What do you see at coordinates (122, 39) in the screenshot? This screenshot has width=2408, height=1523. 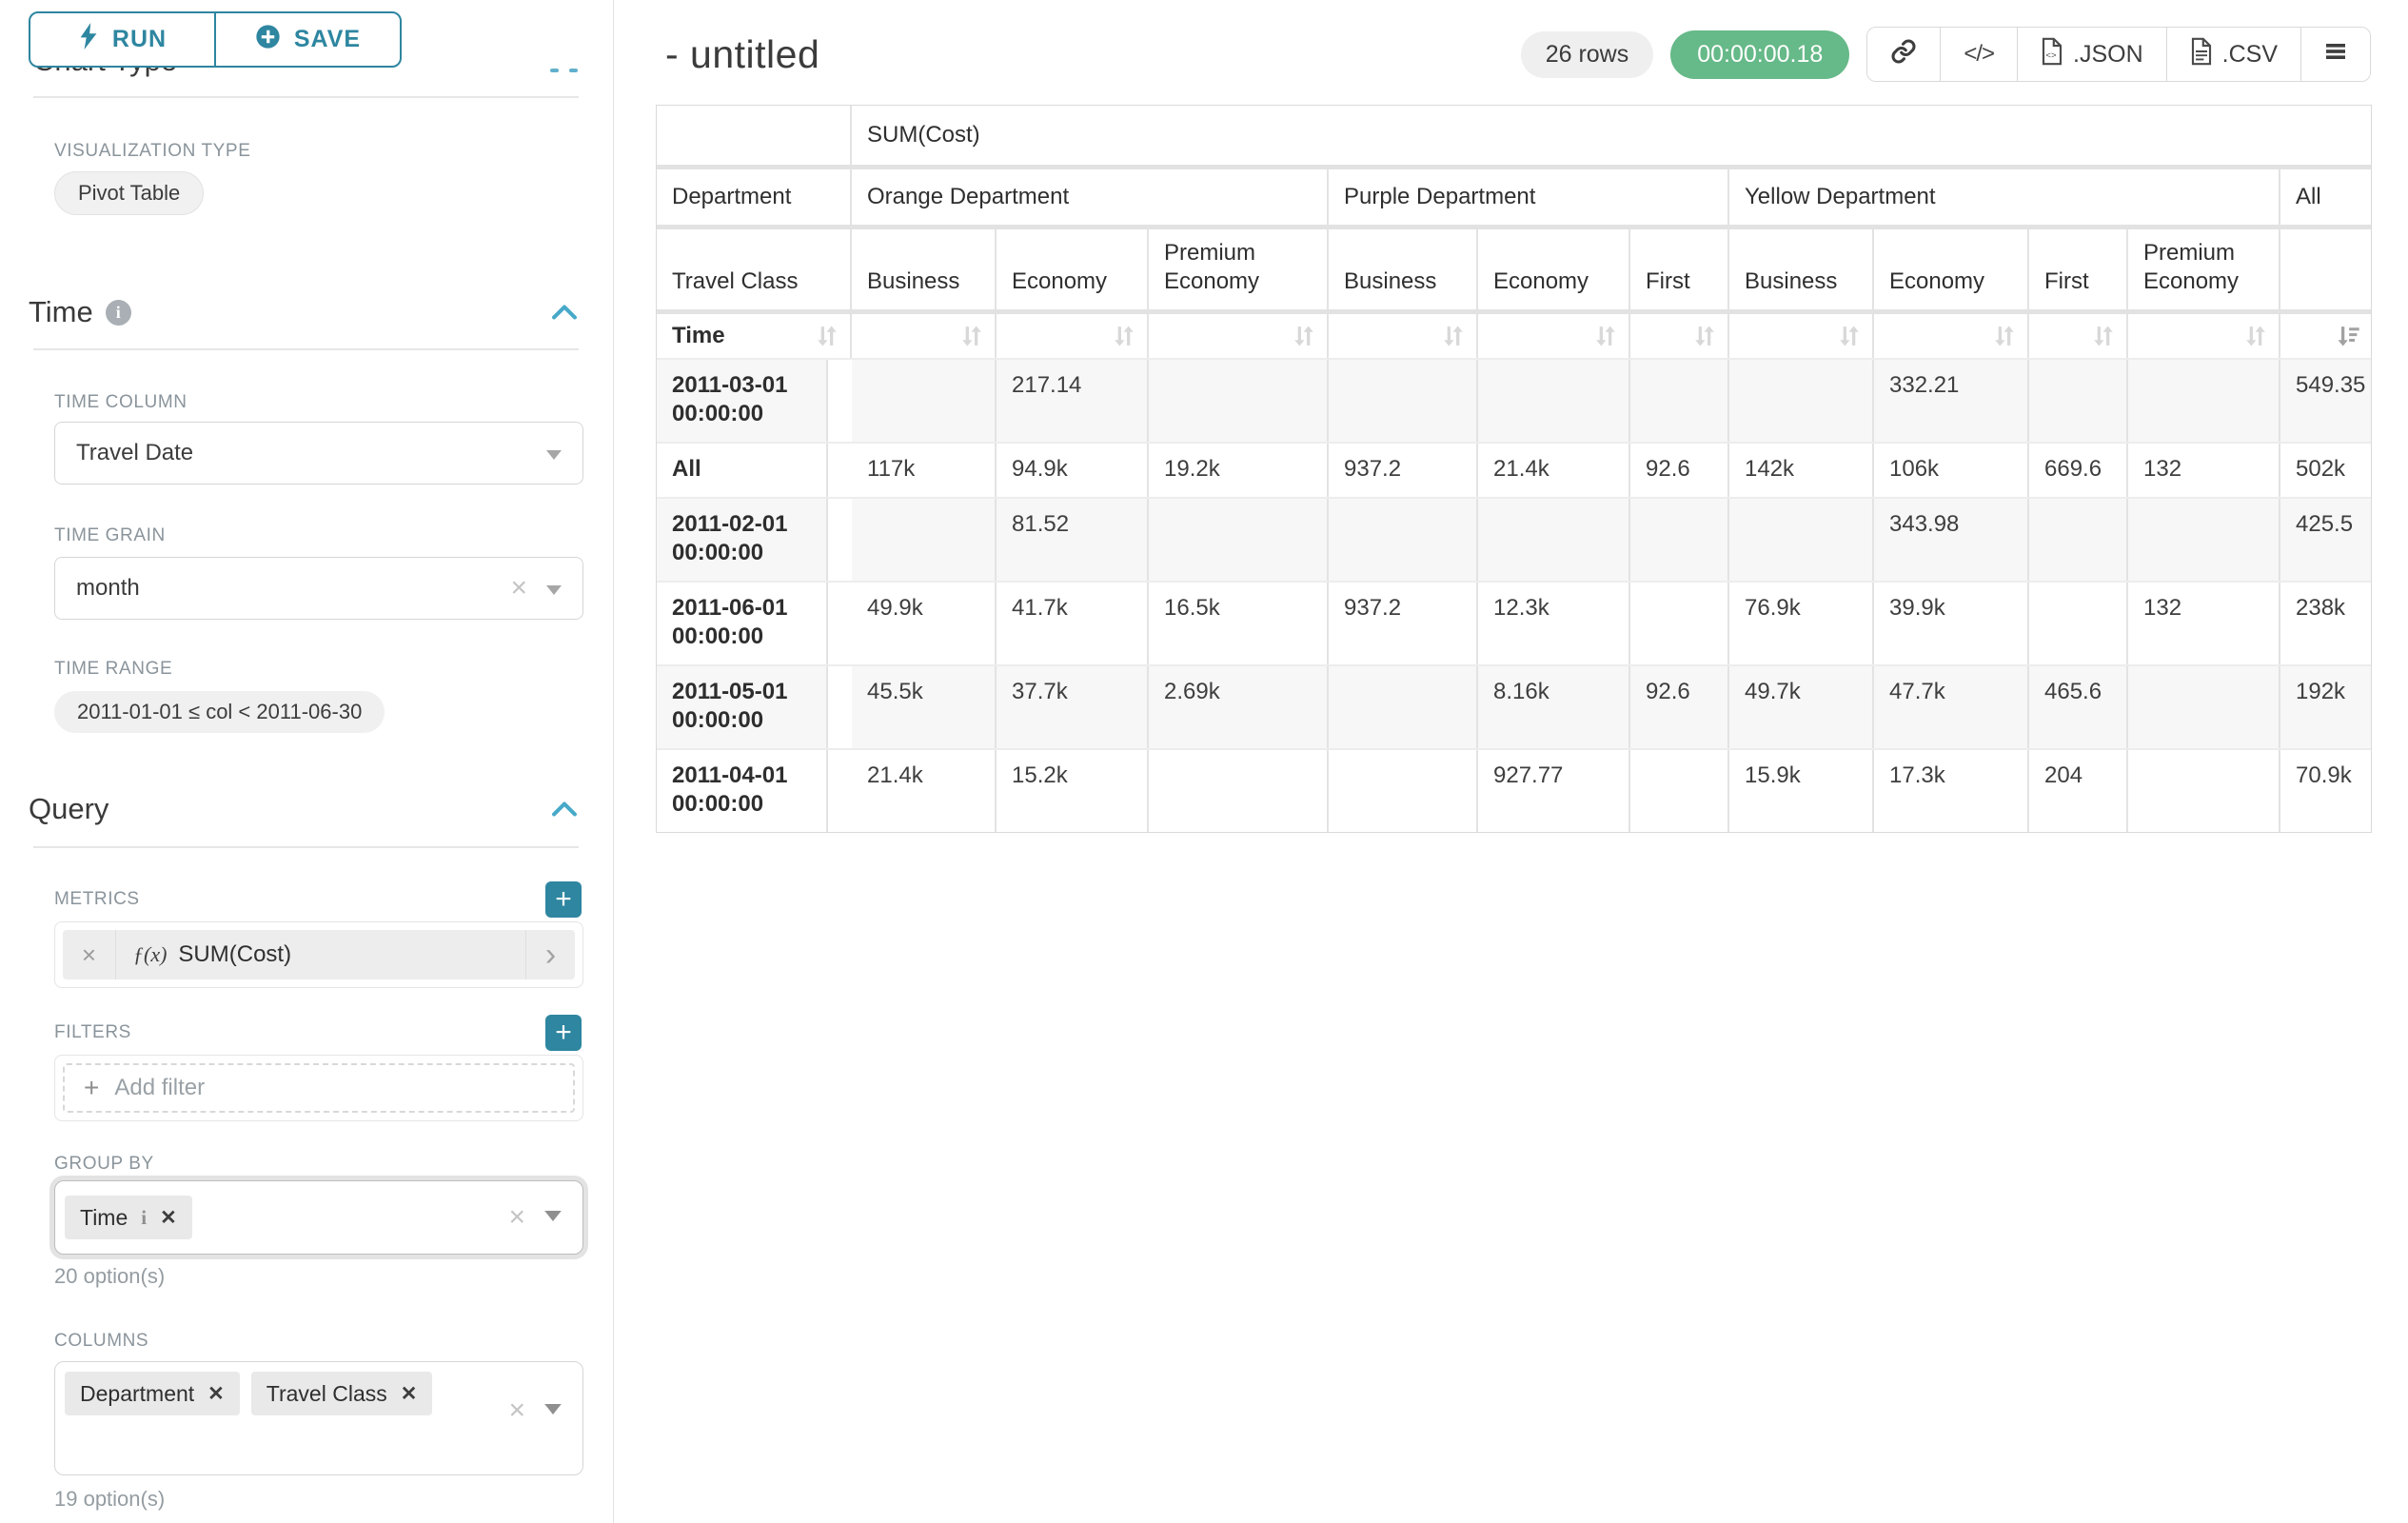 I see `run-button: RUN` at bounding box center [122, 39].